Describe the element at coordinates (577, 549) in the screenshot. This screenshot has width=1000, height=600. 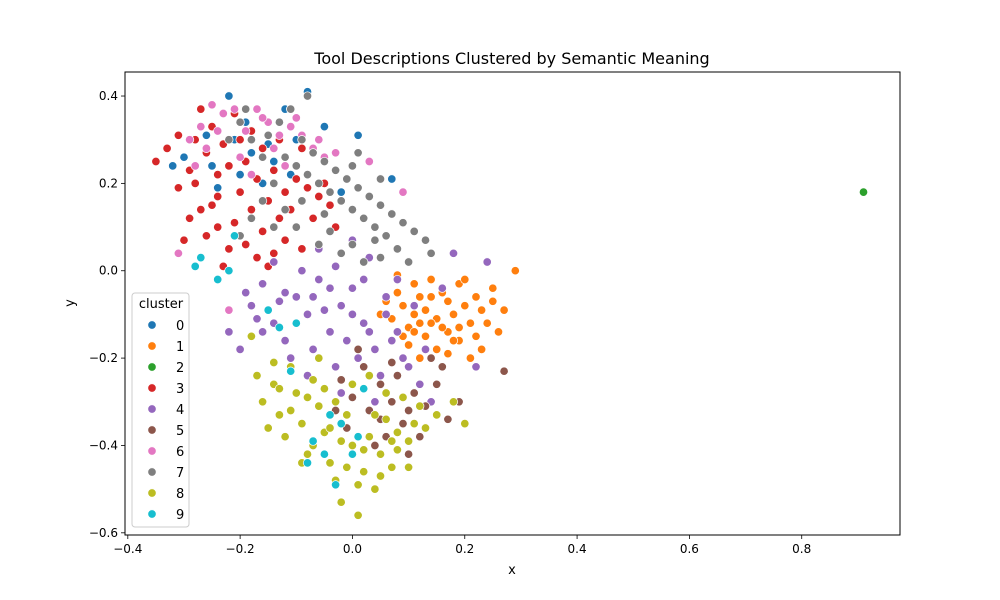
I see `x-tick-label: 0.4` at that location.